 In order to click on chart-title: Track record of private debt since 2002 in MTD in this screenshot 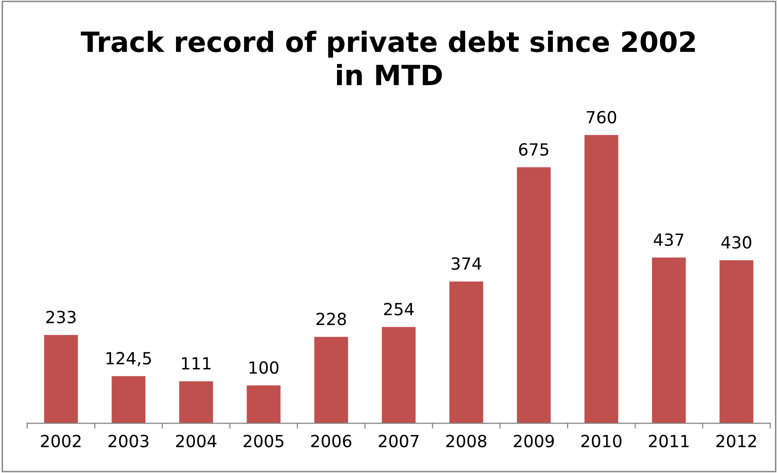, I will do `click(387, 58)`.